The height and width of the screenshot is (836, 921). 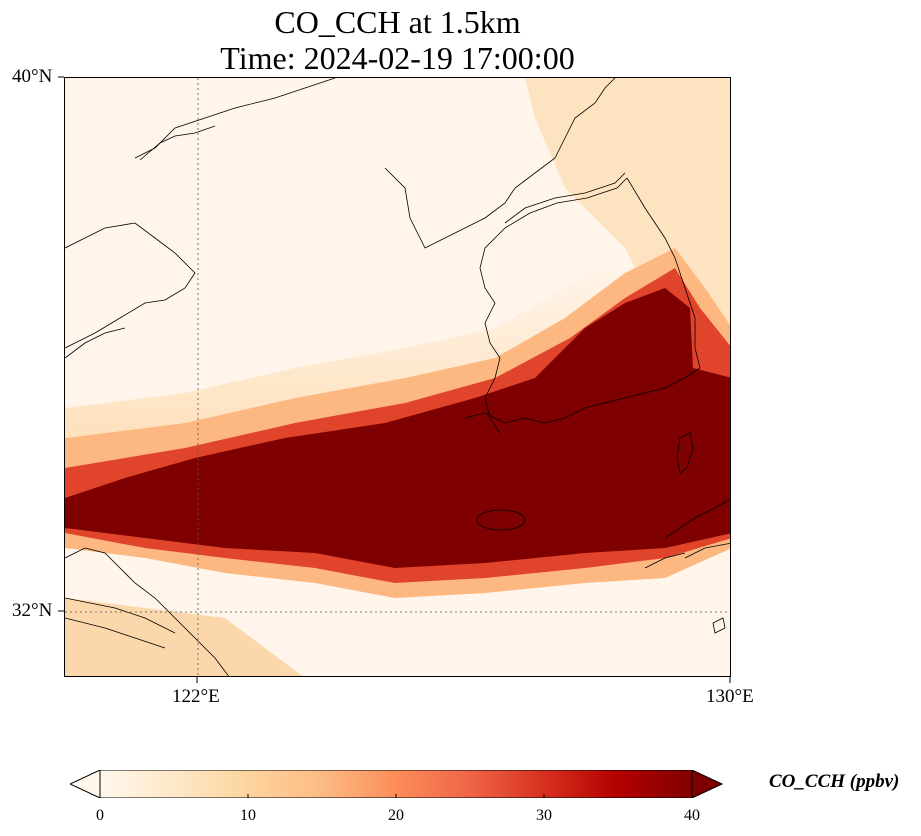 I want to click on colorbar, so click(x=396, y=784).